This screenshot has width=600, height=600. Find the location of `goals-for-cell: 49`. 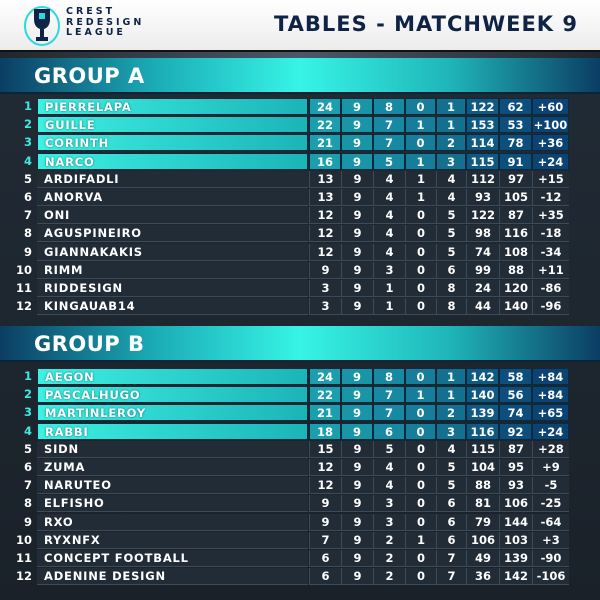

goals-for-cell: 49 is located at coordinates (482, 558).